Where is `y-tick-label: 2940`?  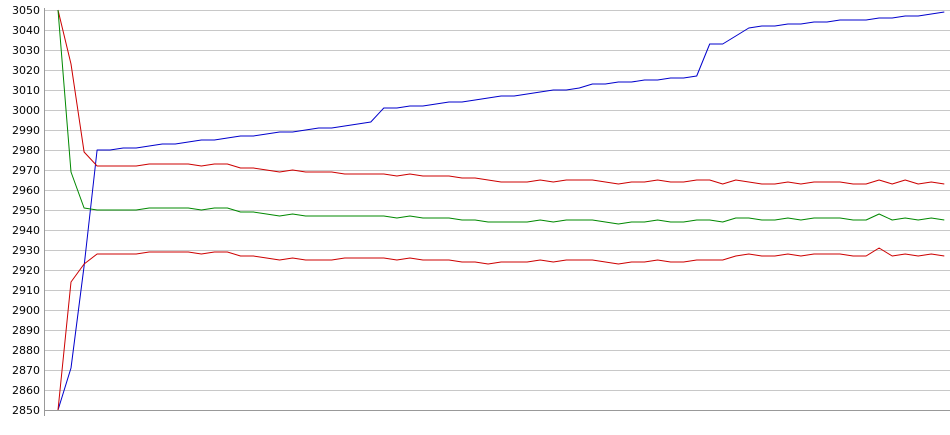
y-tick-label: 2940 is located at coordinates (26, 230).